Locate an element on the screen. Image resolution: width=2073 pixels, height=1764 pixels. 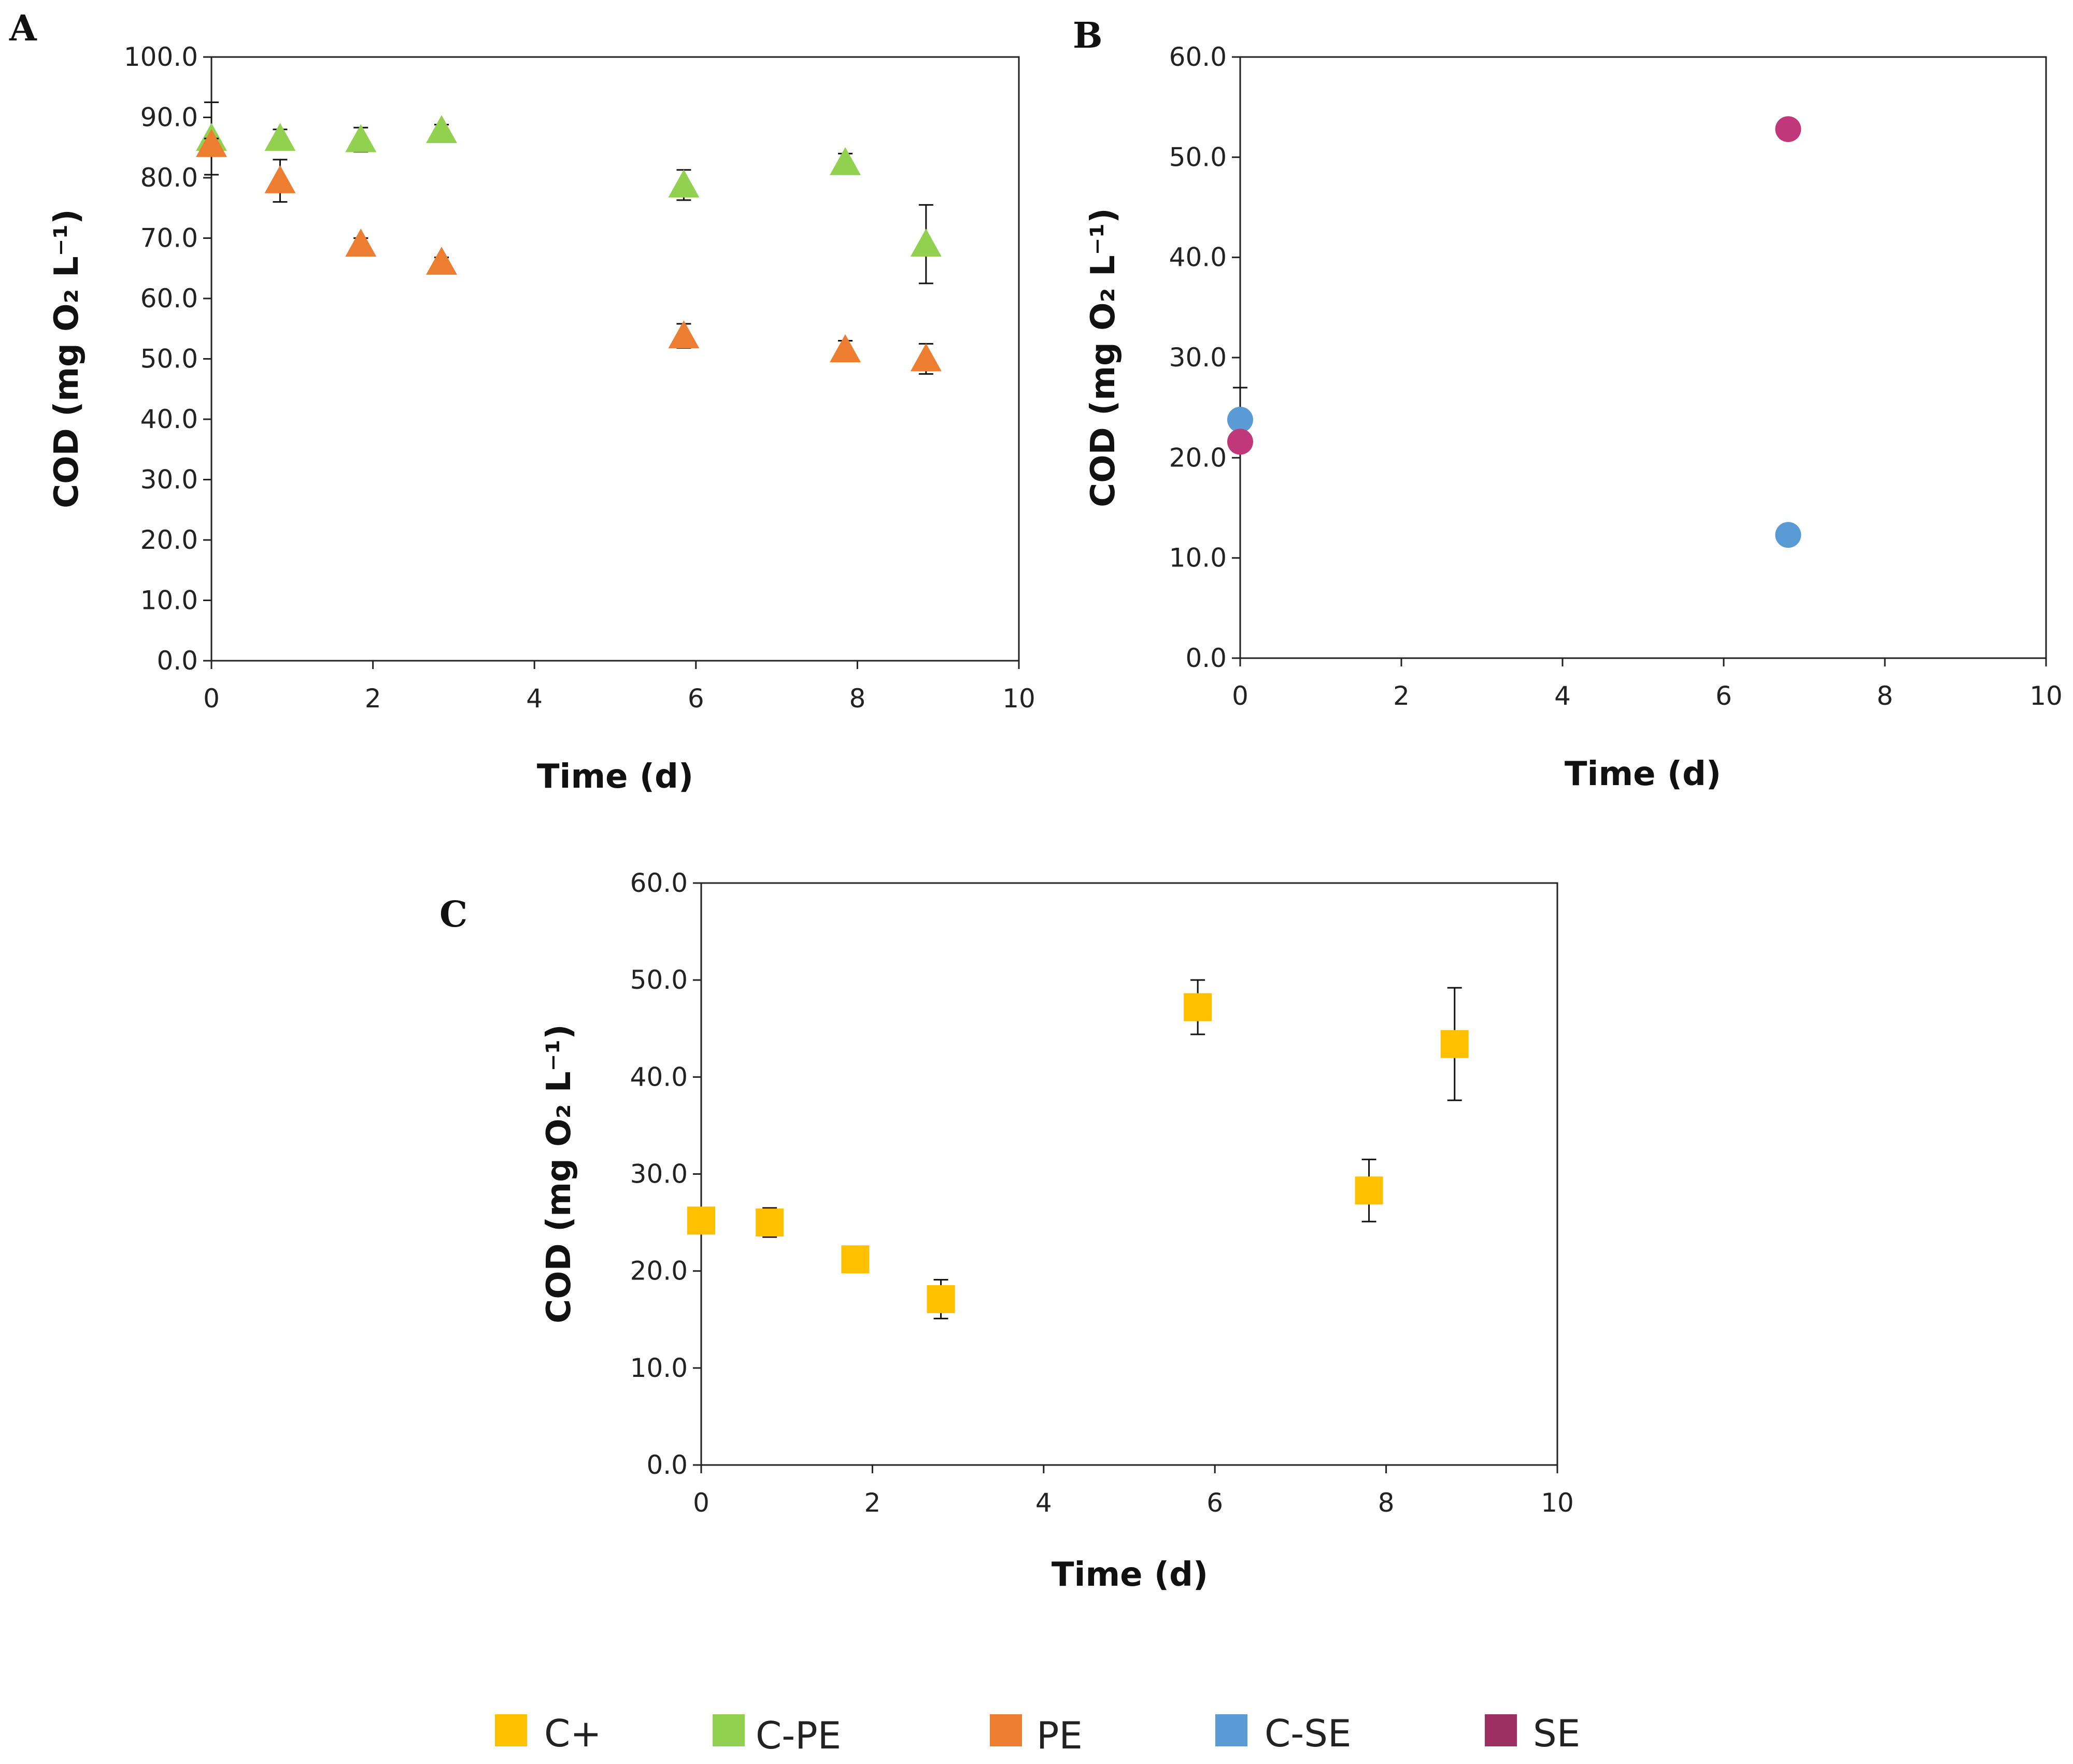
panel-c-ytick-label-5: 50.0 is located at coordinates (659, 980).